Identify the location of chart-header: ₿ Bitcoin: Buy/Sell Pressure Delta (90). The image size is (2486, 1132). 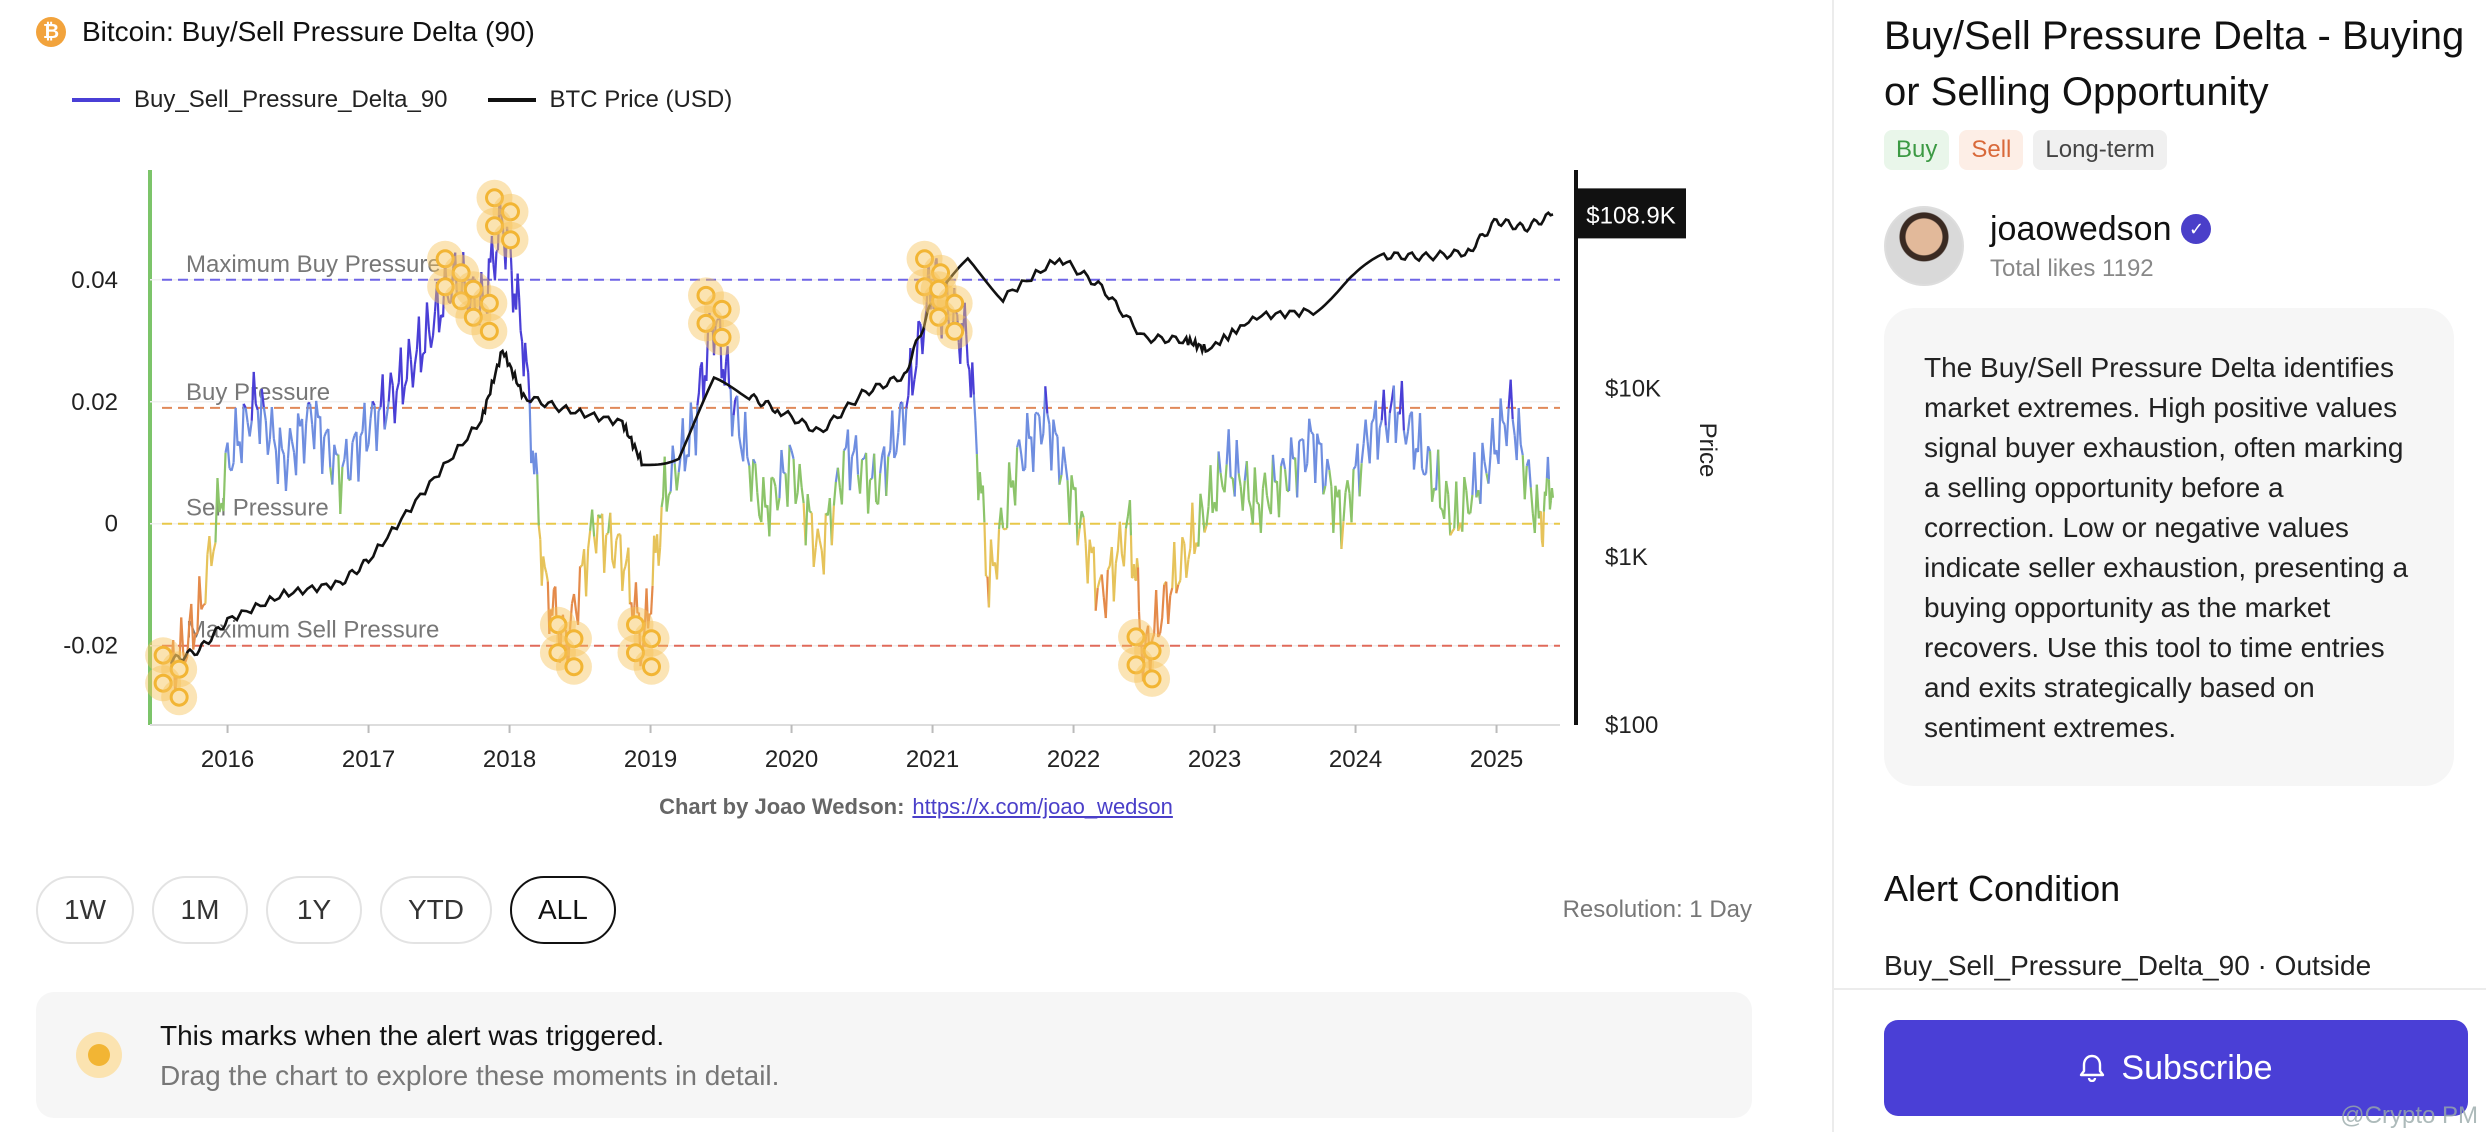
(285, 32).